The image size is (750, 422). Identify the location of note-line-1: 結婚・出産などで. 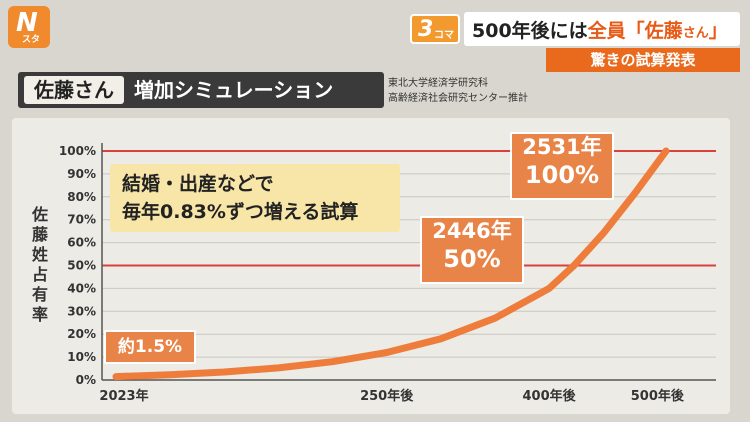
(198, 184).